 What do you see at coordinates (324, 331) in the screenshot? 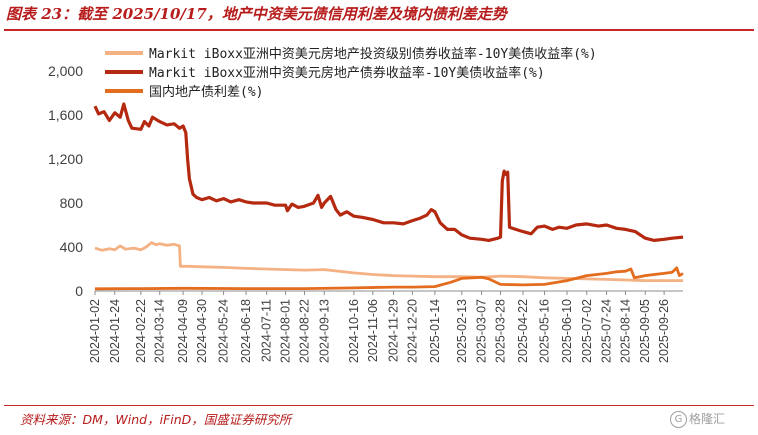
I see `x-tick-label: 2024-09-13` at bounding box center [324, 331].